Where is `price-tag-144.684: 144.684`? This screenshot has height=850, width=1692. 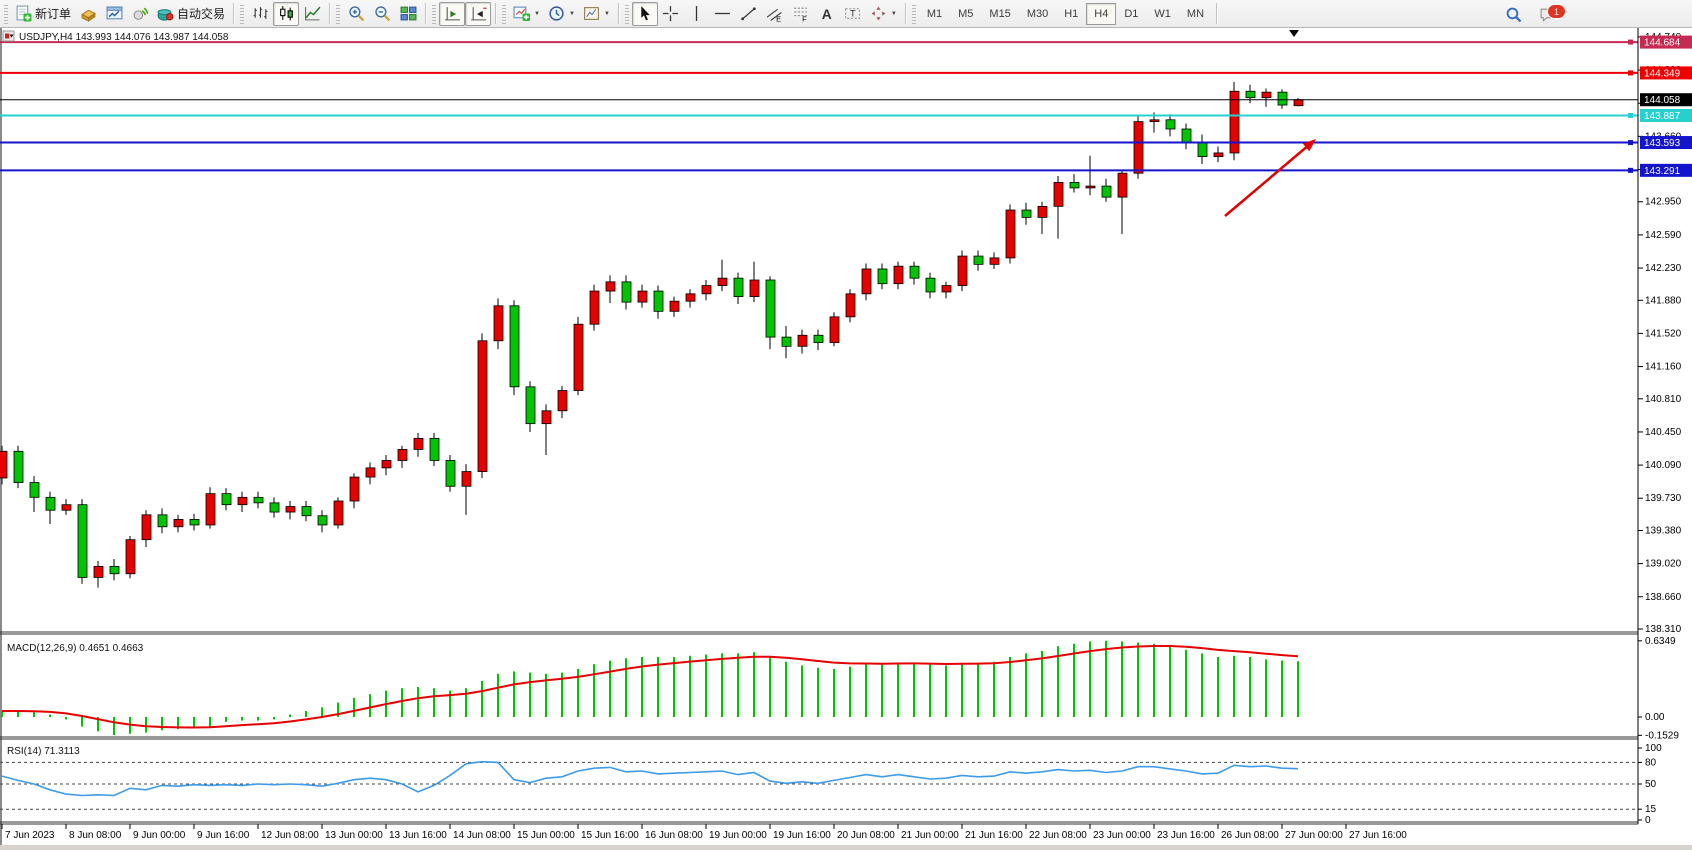 price-tag-144.684: 144.684 is located at coordinates (1666, 42).